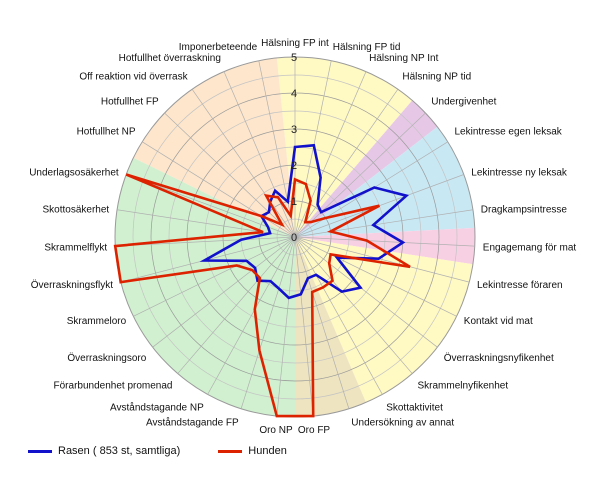  What do you see at coordinates (402, 422) in the screenshot?
I see `category-label-14: Undersökning av annat` at bounding box center [402, 422].